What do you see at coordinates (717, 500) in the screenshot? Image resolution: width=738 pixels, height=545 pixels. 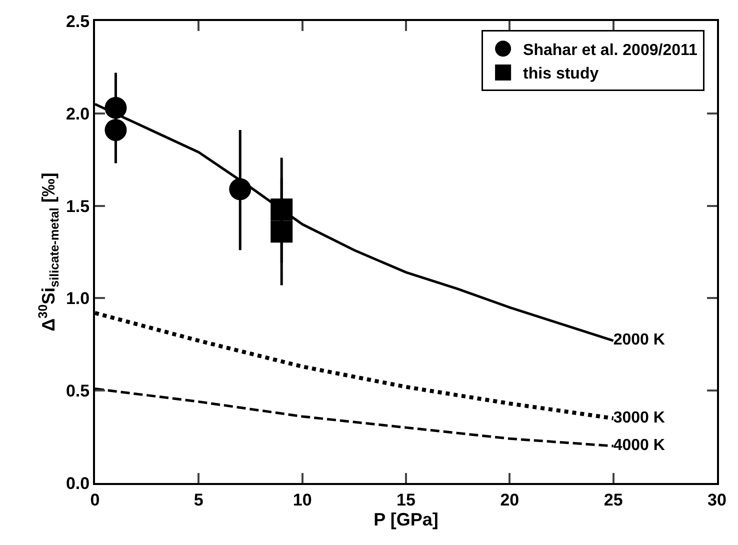 I see `x-tick-label: 30` at bounding box center [717, 500].